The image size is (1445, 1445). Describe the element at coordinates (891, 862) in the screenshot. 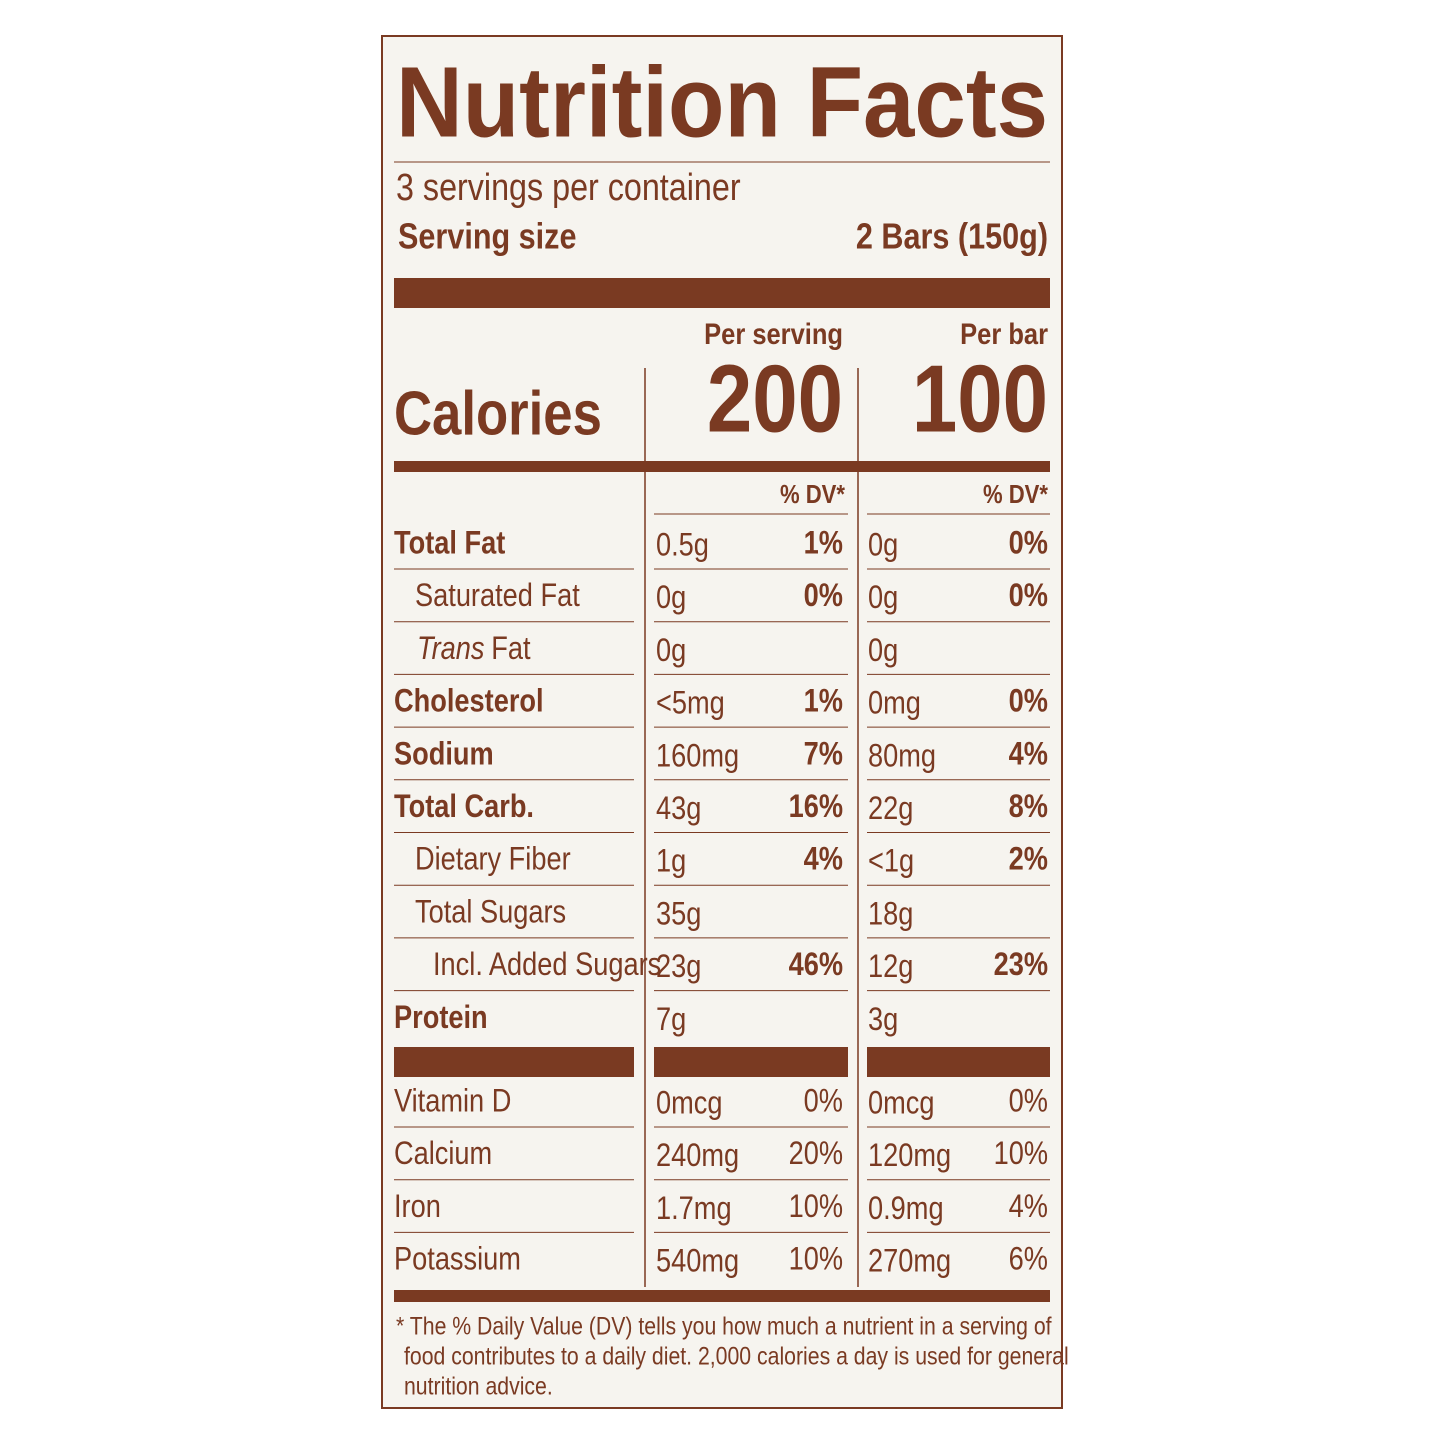

I see `amount: <1g` at that location.